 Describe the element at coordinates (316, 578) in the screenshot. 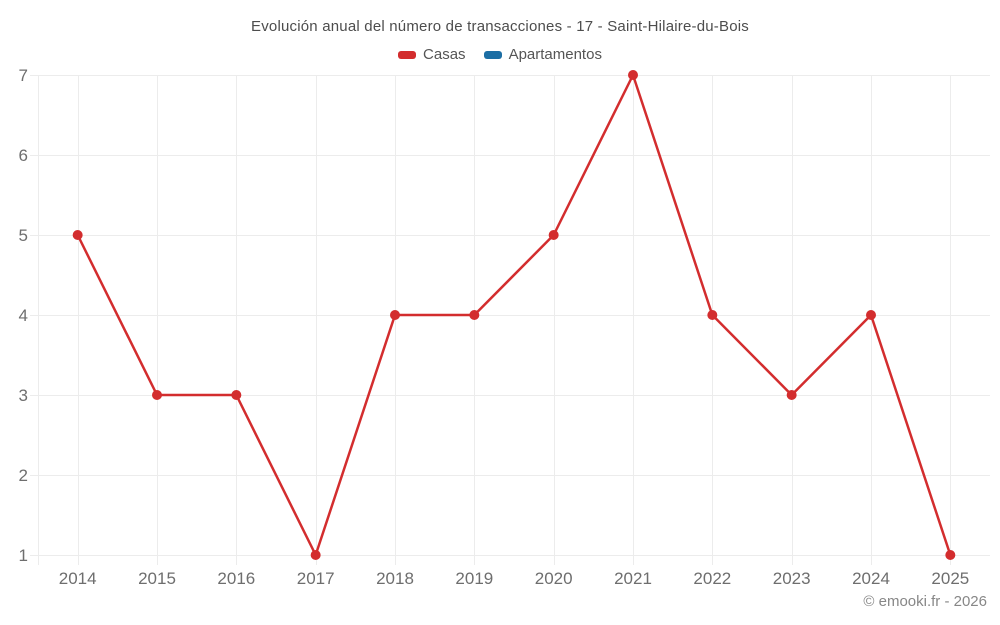

I see `svg-text: 2017` at that location.